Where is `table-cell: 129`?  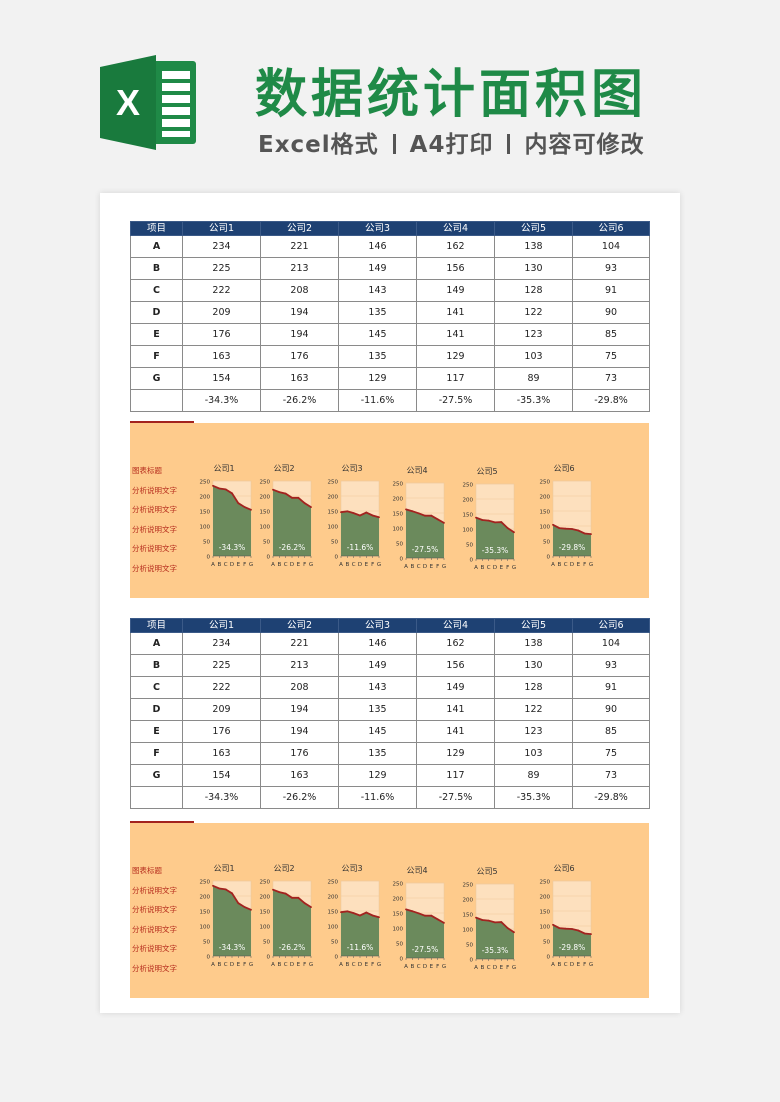
table-cell: 129 is located at coordinates (455, 753).